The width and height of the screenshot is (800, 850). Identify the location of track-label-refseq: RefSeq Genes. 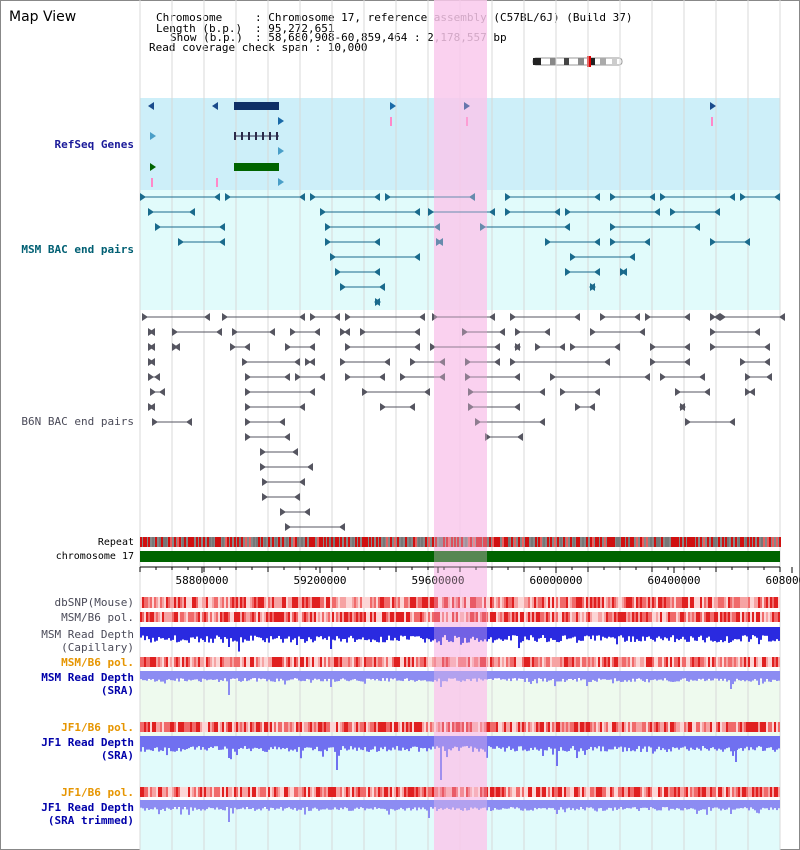
(94, 144).